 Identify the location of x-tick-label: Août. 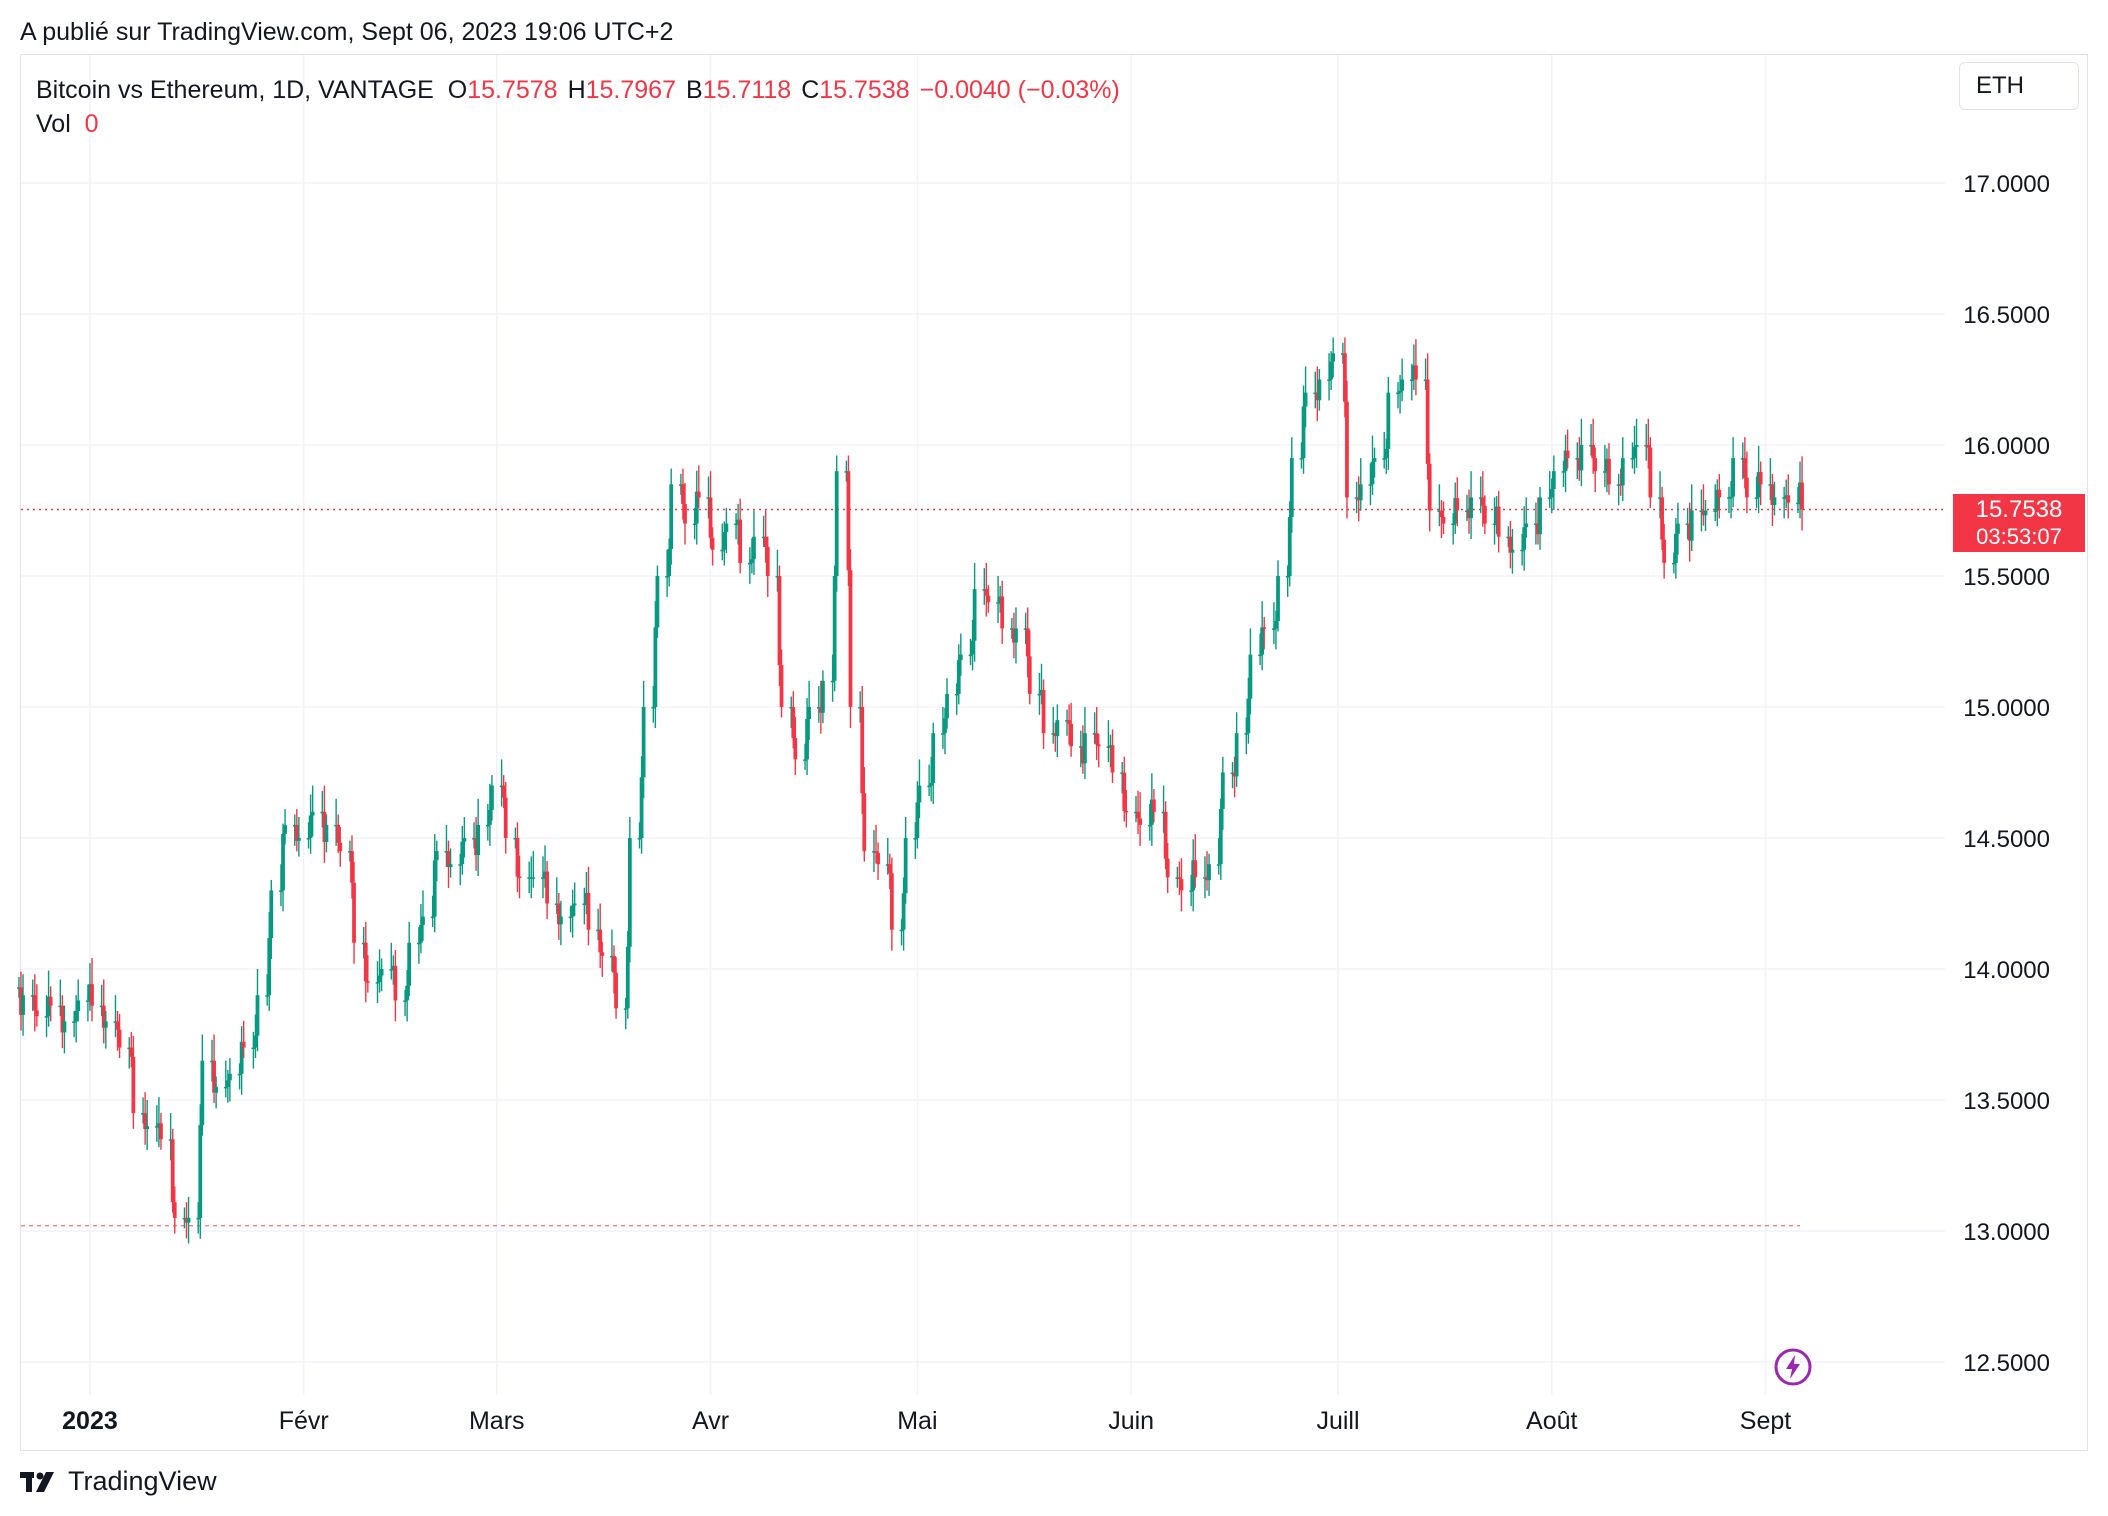
(1551, 1421).